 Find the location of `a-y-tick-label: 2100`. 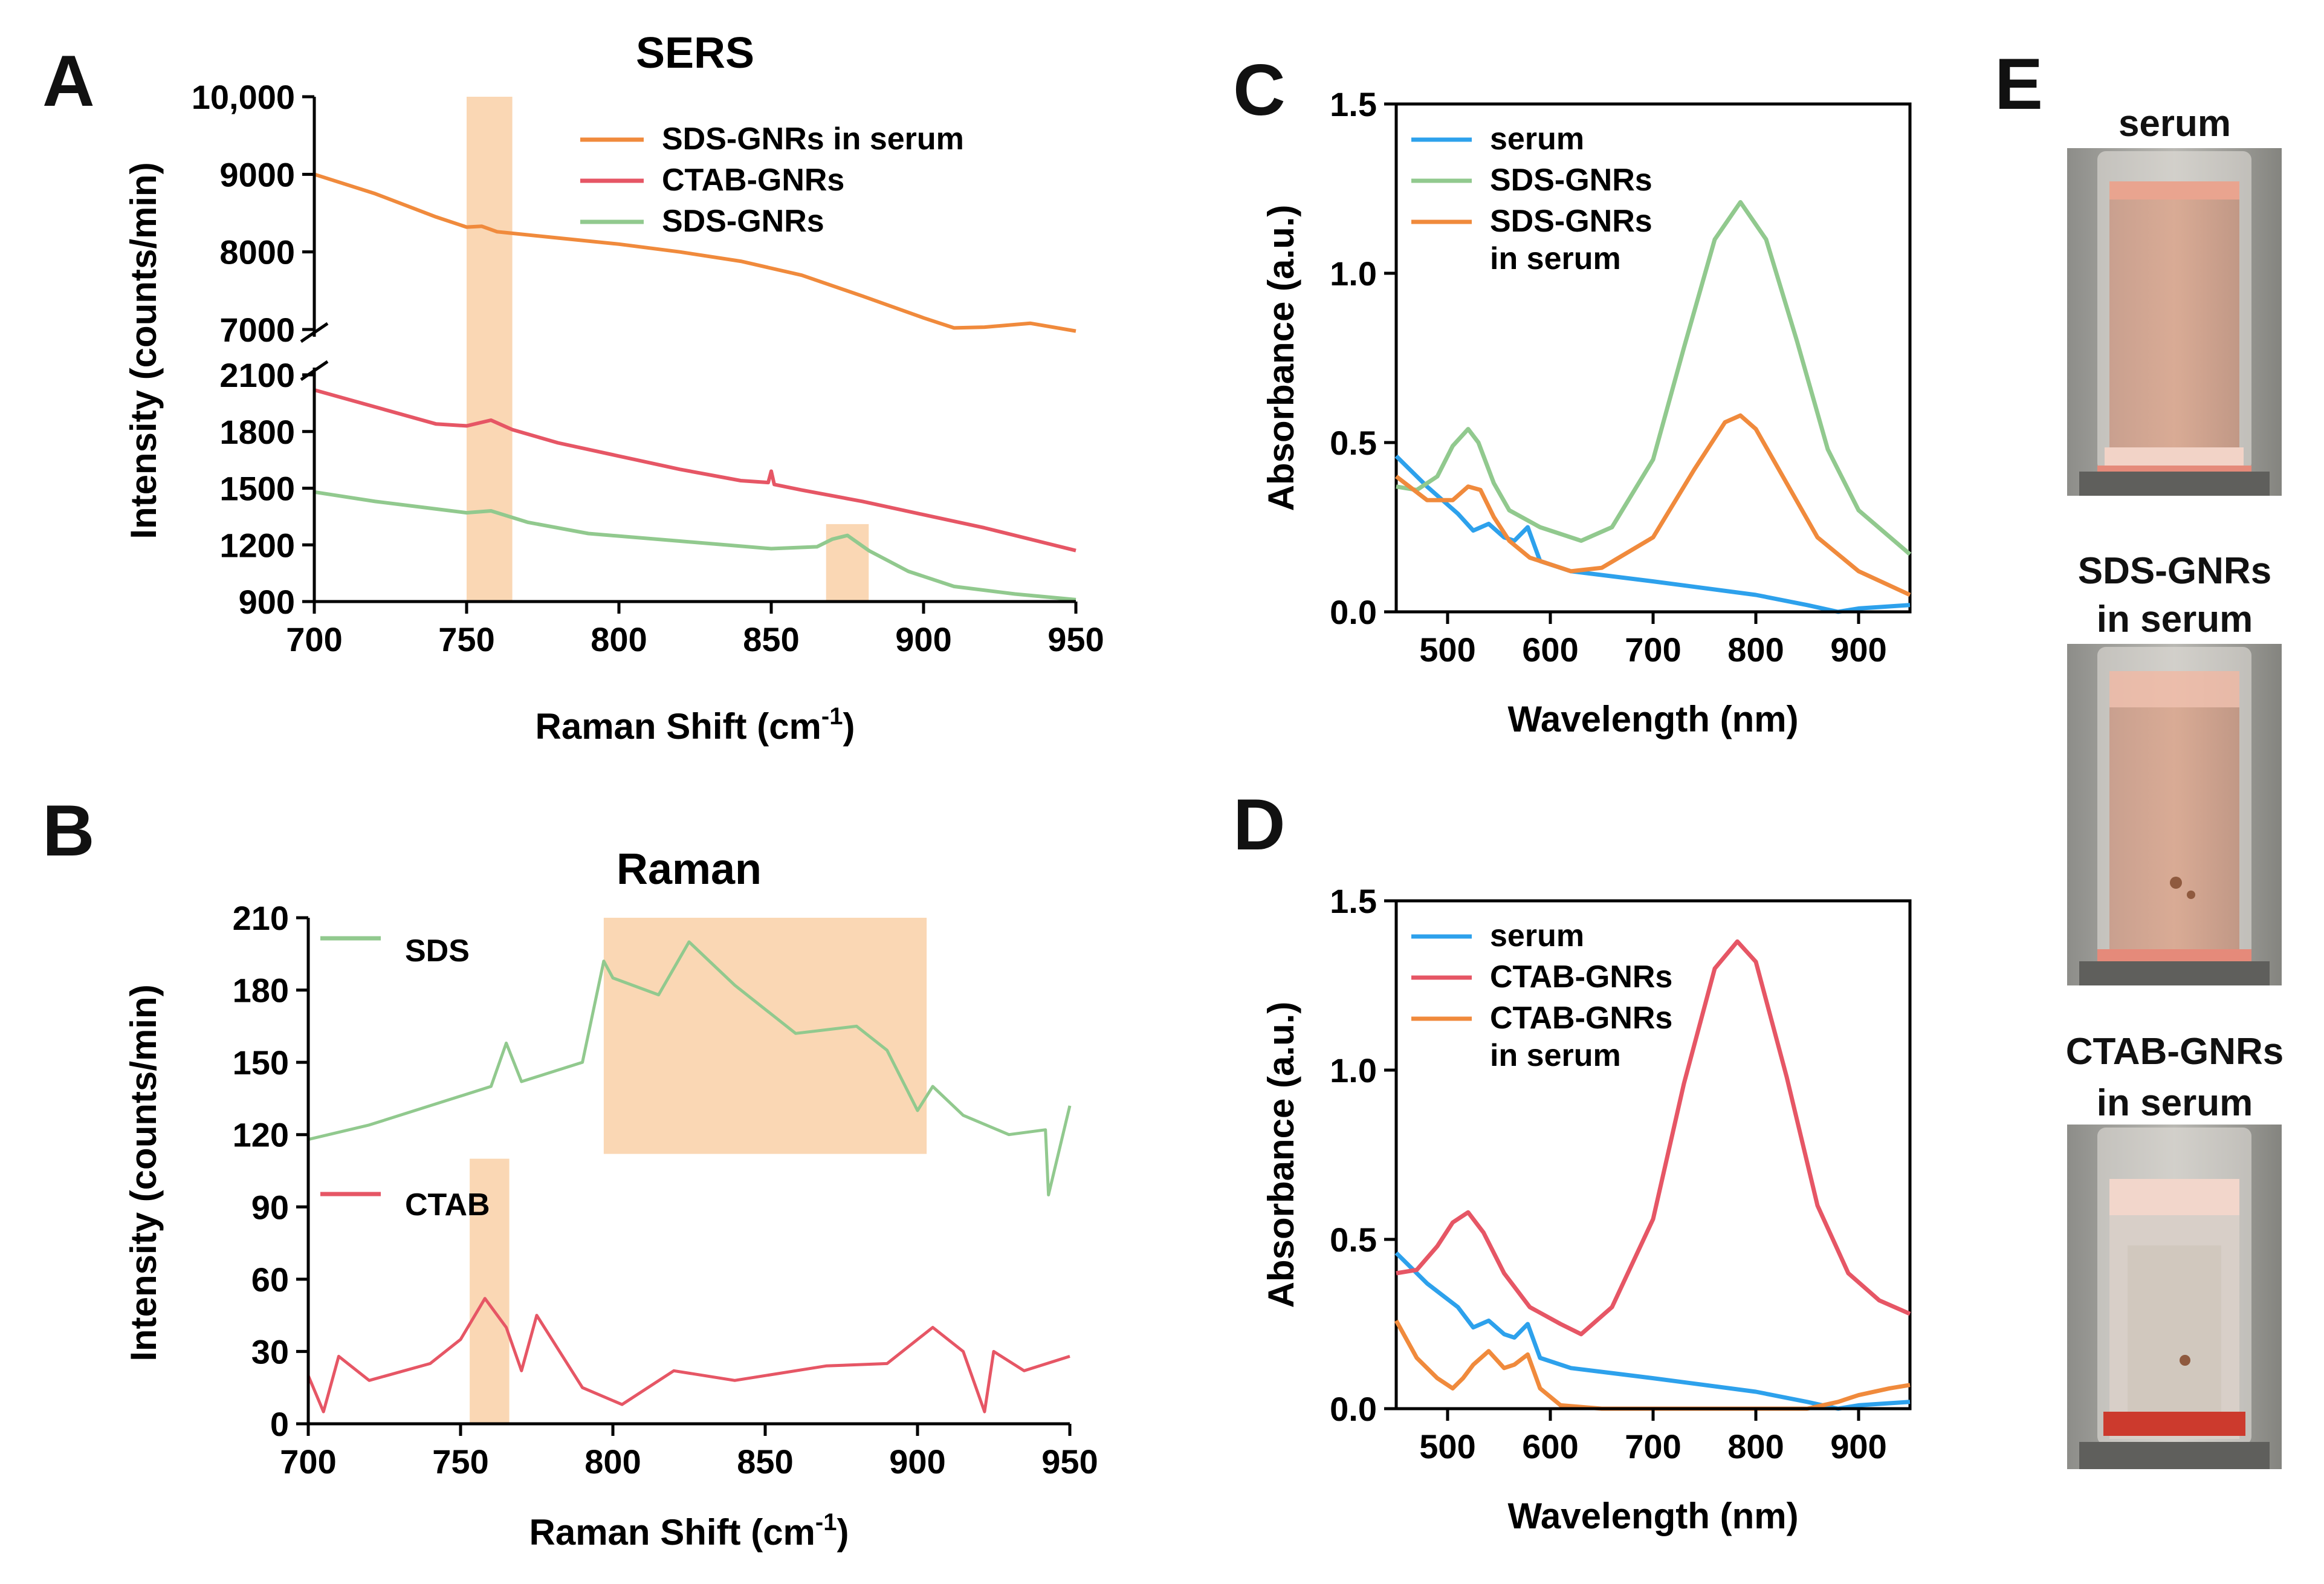

a-y-tick-label: 2100 is located at coordinates (257, 375).